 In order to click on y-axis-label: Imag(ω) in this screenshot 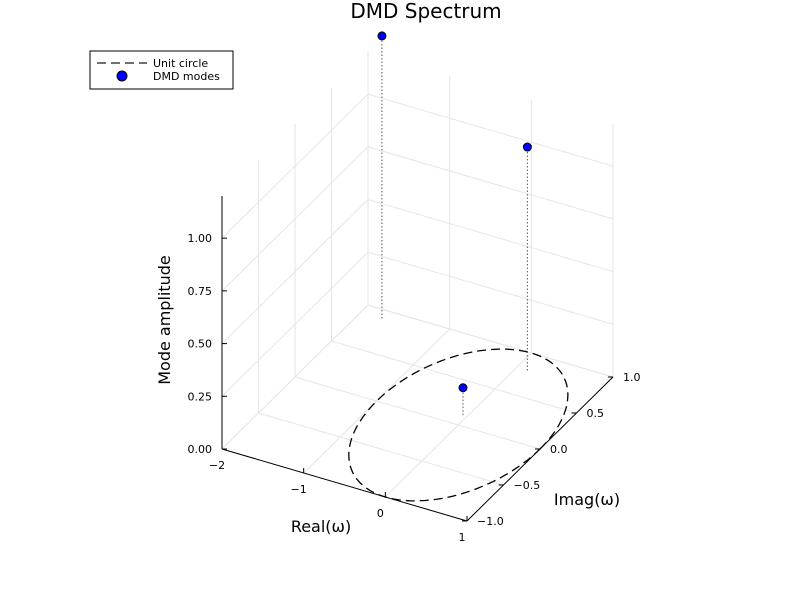, I will do `click(587, 499)`.